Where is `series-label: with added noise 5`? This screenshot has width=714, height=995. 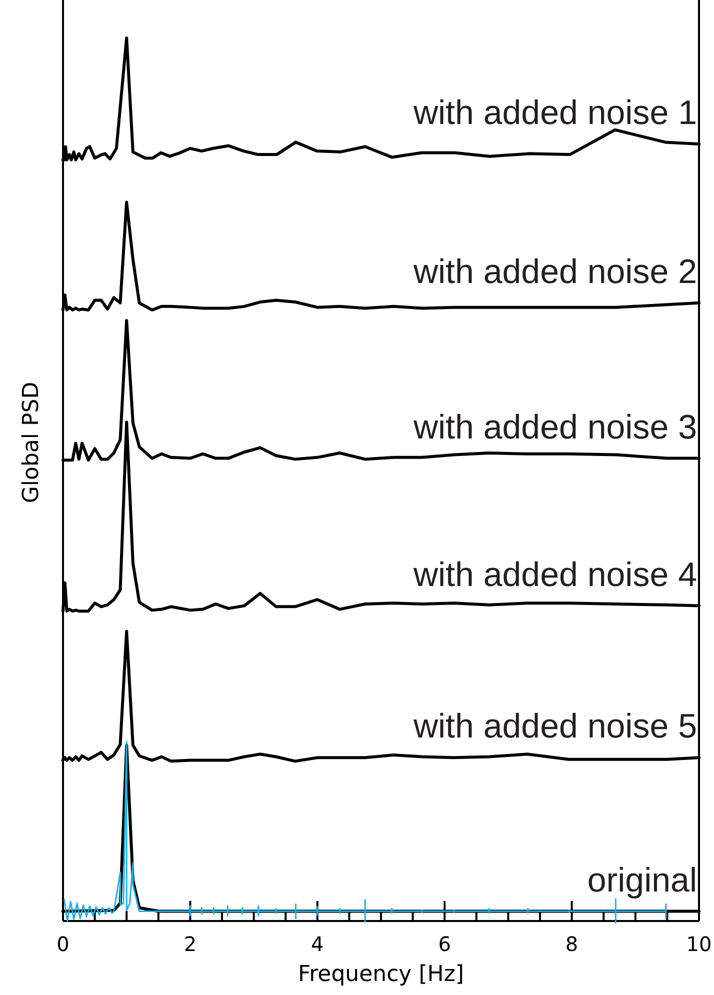 series-label: with added noise 5 is located at coordinates (554, 727).